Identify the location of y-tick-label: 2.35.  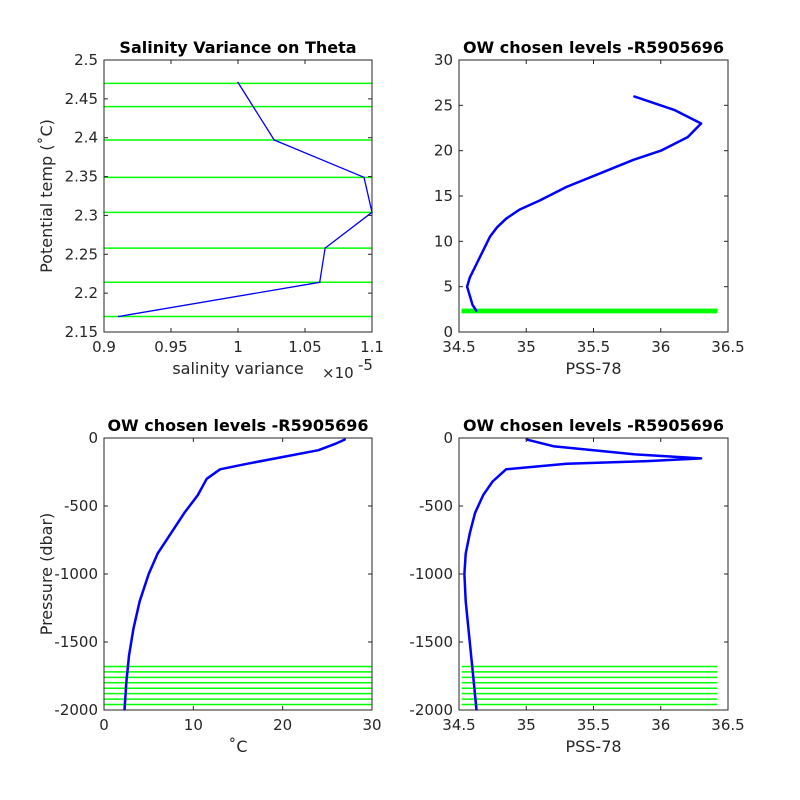
(81, 177).